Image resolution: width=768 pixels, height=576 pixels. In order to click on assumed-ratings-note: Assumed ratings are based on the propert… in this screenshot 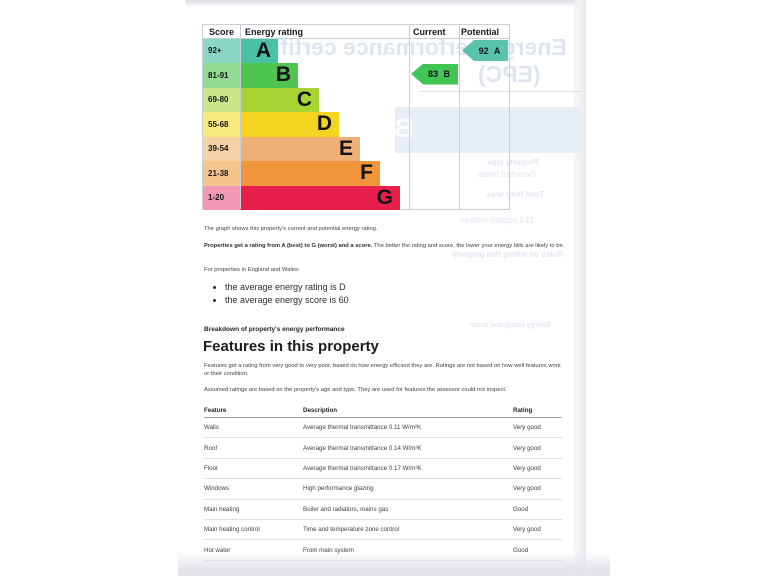, I will do `click(355, 390)`.